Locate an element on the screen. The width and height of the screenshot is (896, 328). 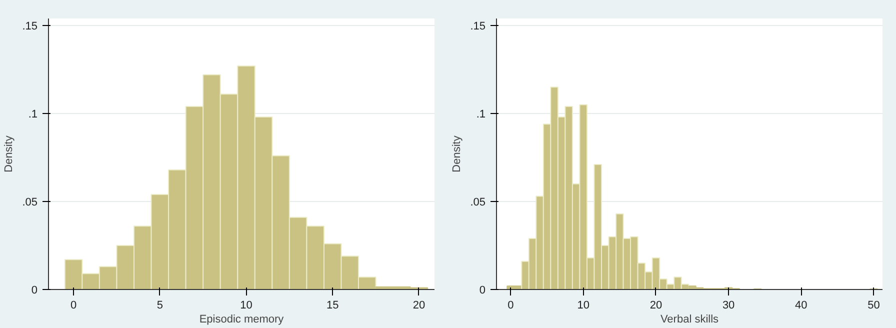
x-tick-label: 40 is located at coordinates (801, 306).